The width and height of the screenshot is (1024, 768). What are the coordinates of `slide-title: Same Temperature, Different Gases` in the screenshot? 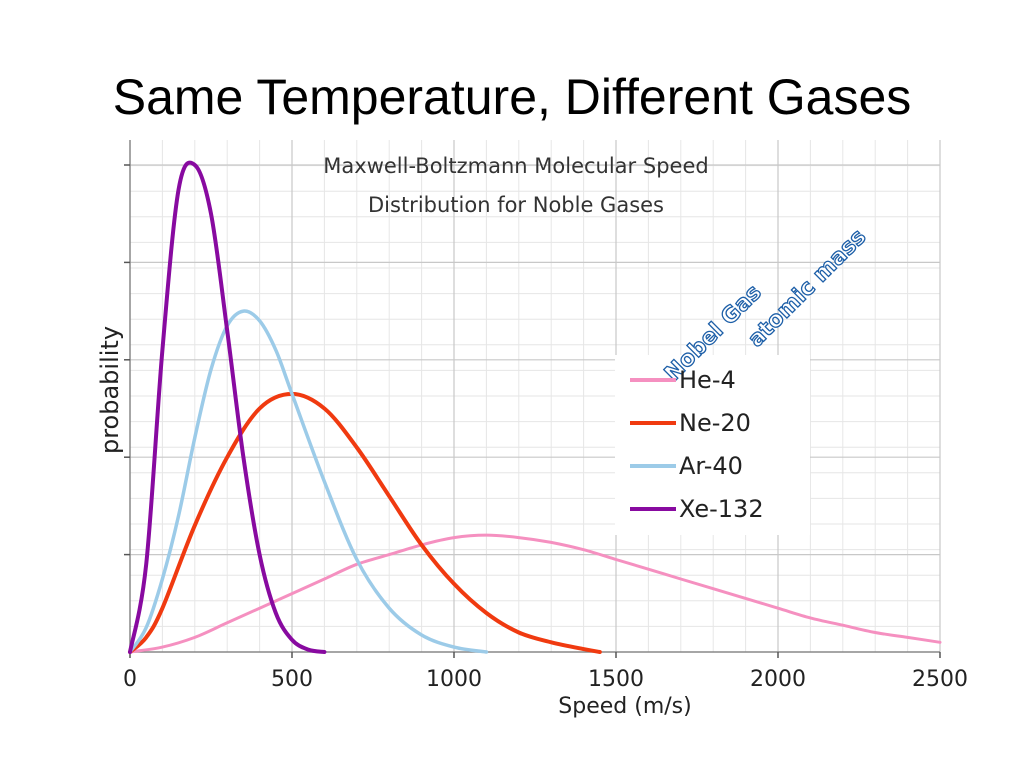 It's located at (512, 97).